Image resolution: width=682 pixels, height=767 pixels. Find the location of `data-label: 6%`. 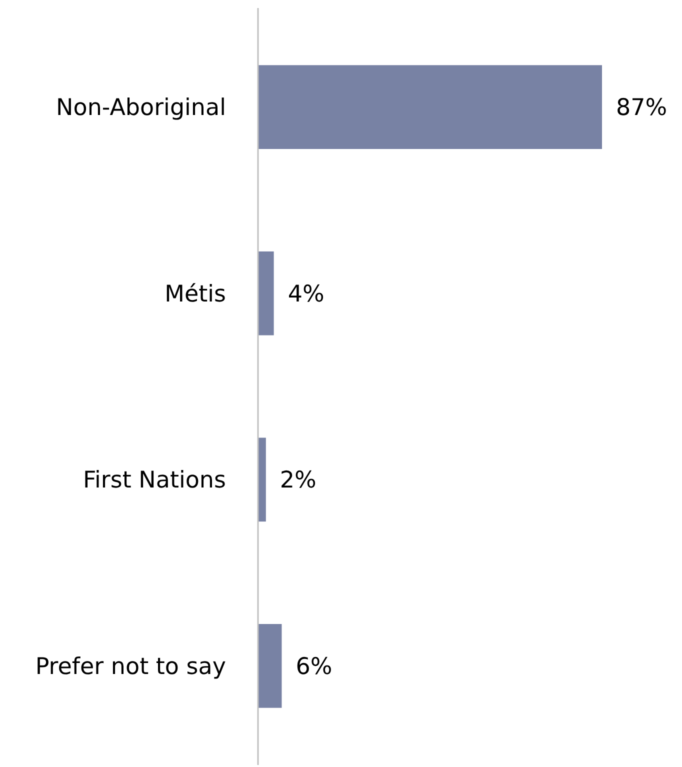

data-label: 6% is located at coordinates (314, 667).